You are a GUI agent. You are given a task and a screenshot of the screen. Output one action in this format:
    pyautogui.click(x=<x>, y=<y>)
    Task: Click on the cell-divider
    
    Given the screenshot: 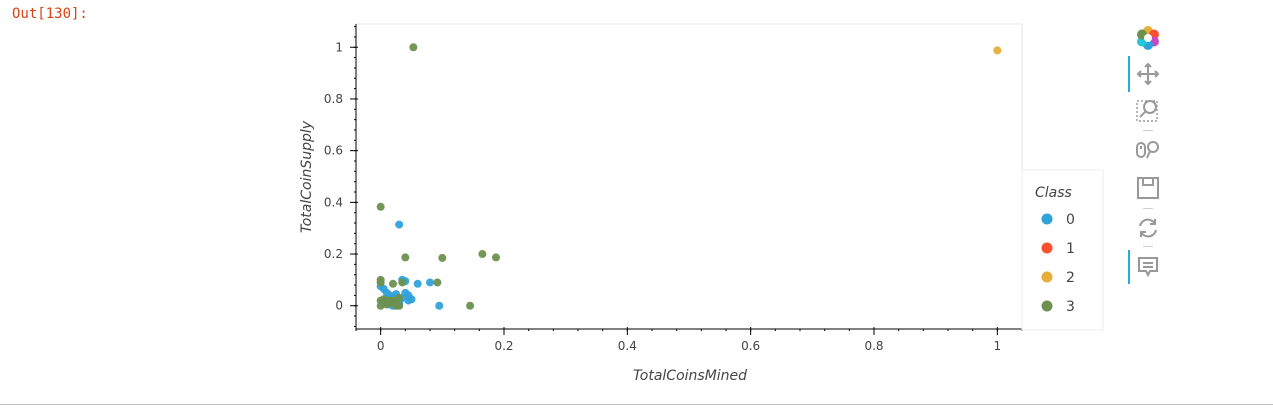 What is the action you would take?
    pyautogui.click(x=636, y=404)
    